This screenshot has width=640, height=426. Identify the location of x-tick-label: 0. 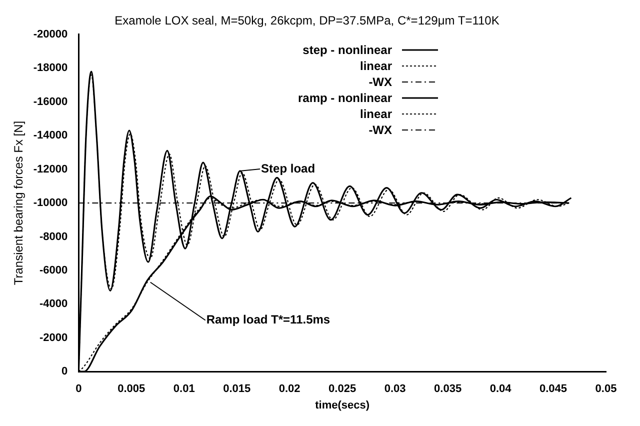
(79, 389).